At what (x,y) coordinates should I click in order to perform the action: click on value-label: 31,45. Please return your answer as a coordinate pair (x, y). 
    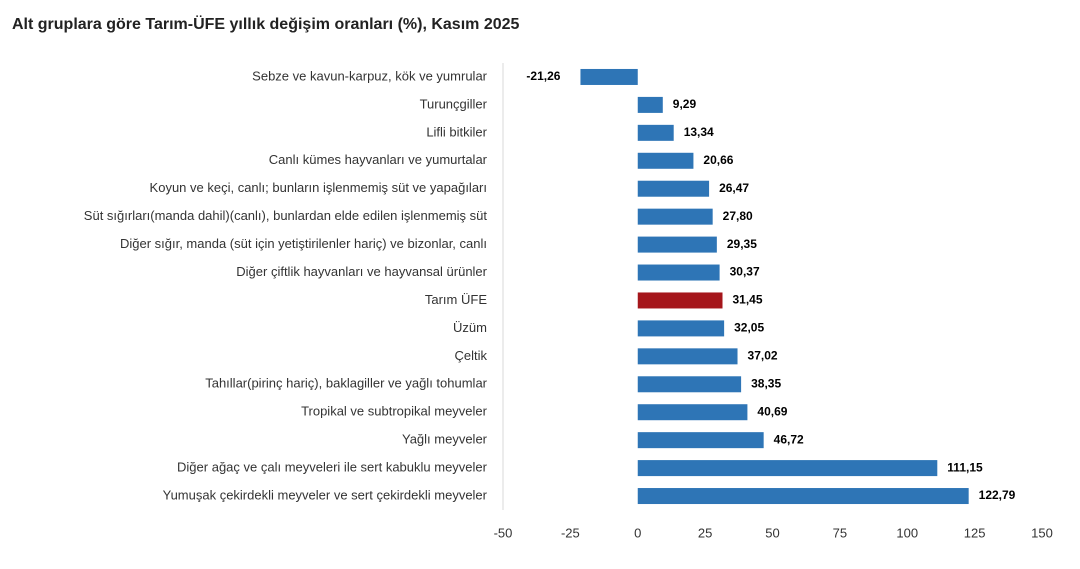
    Looking at the image, I should click on (748, 300).